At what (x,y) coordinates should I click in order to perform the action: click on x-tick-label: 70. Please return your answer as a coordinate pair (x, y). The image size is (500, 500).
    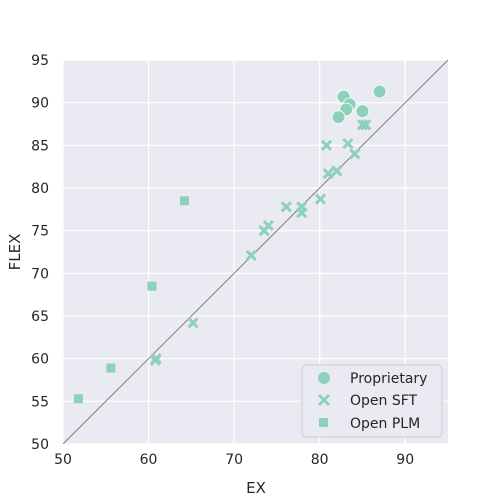
    Looking at the image, I should click on (234, 460).